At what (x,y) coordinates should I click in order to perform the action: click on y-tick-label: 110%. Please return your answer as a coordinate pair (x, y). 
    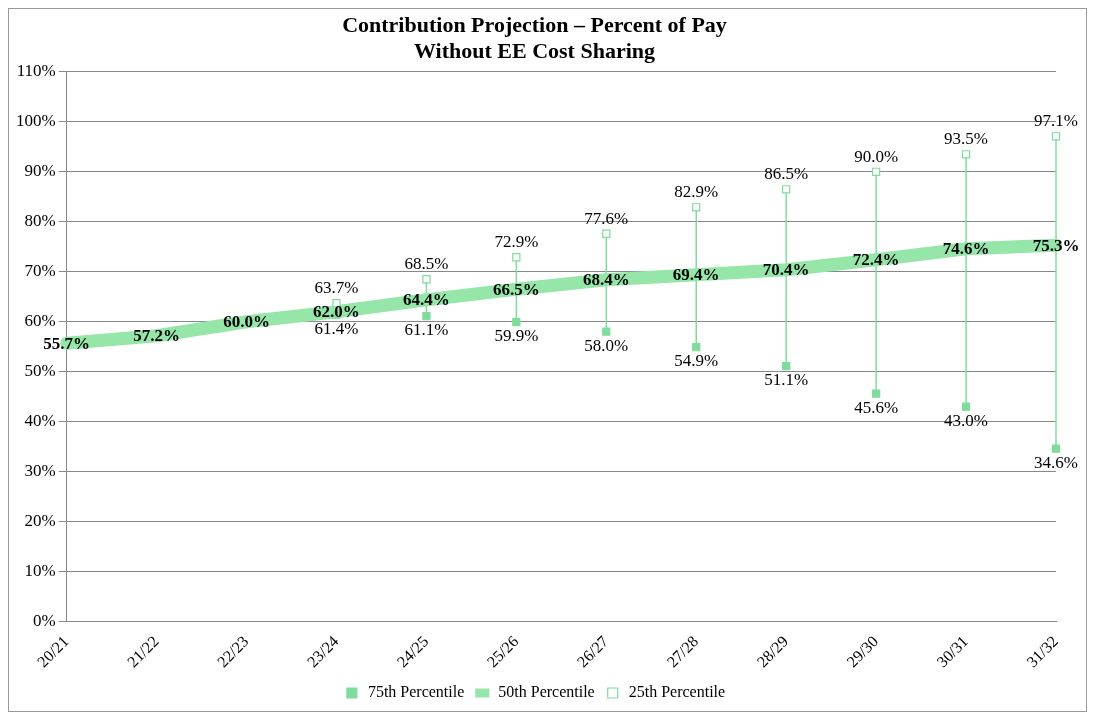
    Looking at the image, I should click on (36, 71).